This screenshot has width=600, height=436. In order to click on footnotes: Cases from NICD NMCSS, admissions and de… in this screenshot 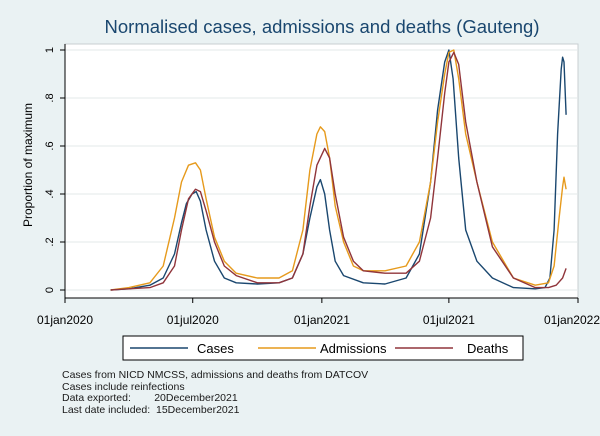, I will do `click(215, 392)`.